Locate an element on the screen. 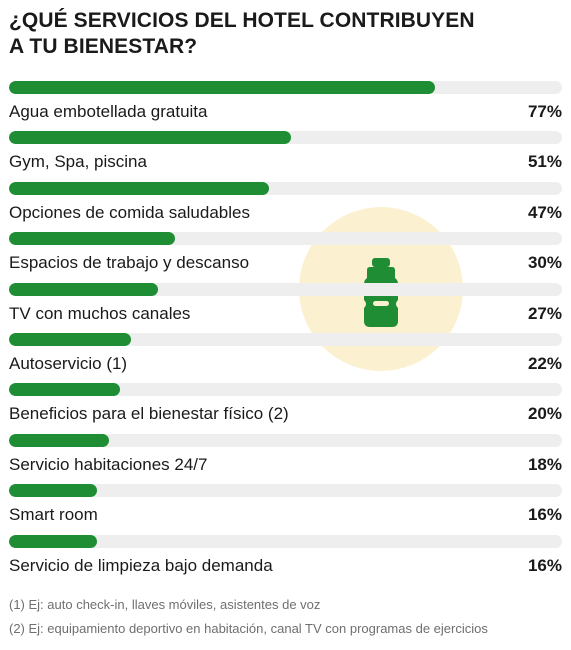 The height and width of the screenshot is (650, 571). category-label: Beneficios para el bienestar físico (2) is located at coordinates (149, 414).